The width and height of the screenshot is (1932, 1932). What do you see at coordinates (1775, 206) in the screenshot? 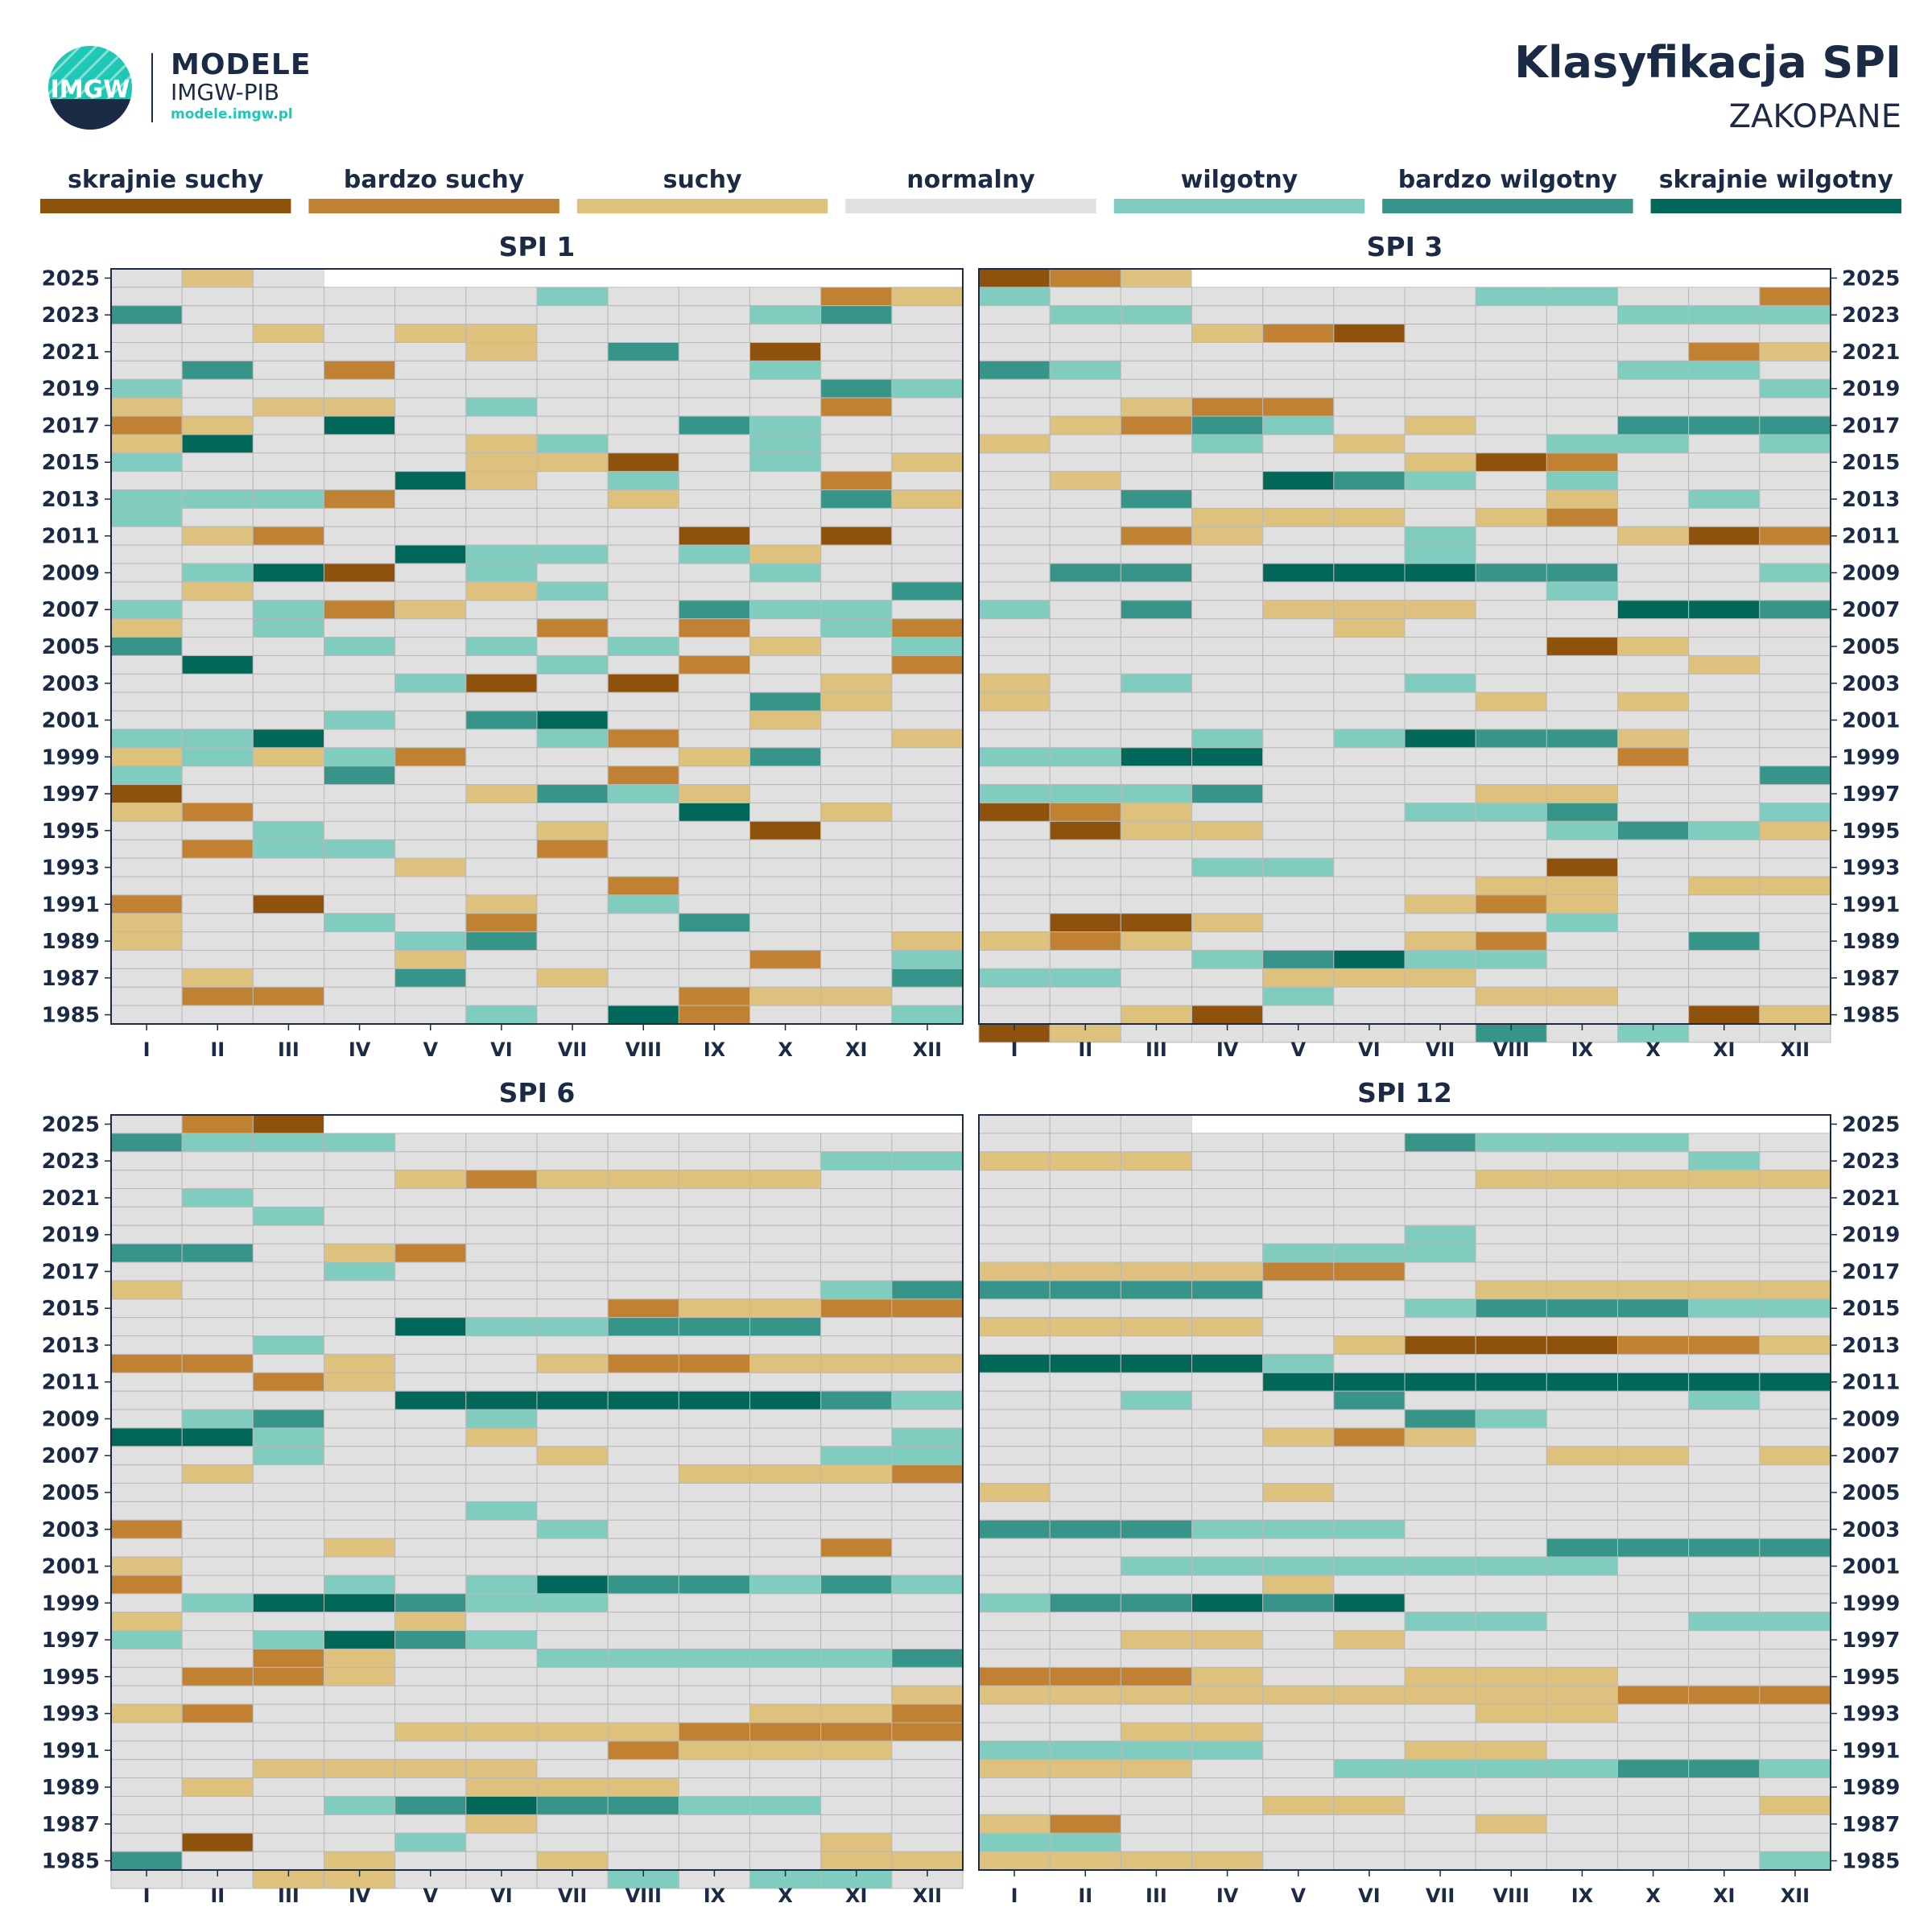
I see `legend-swatch` at bounding box center [1775, 206].